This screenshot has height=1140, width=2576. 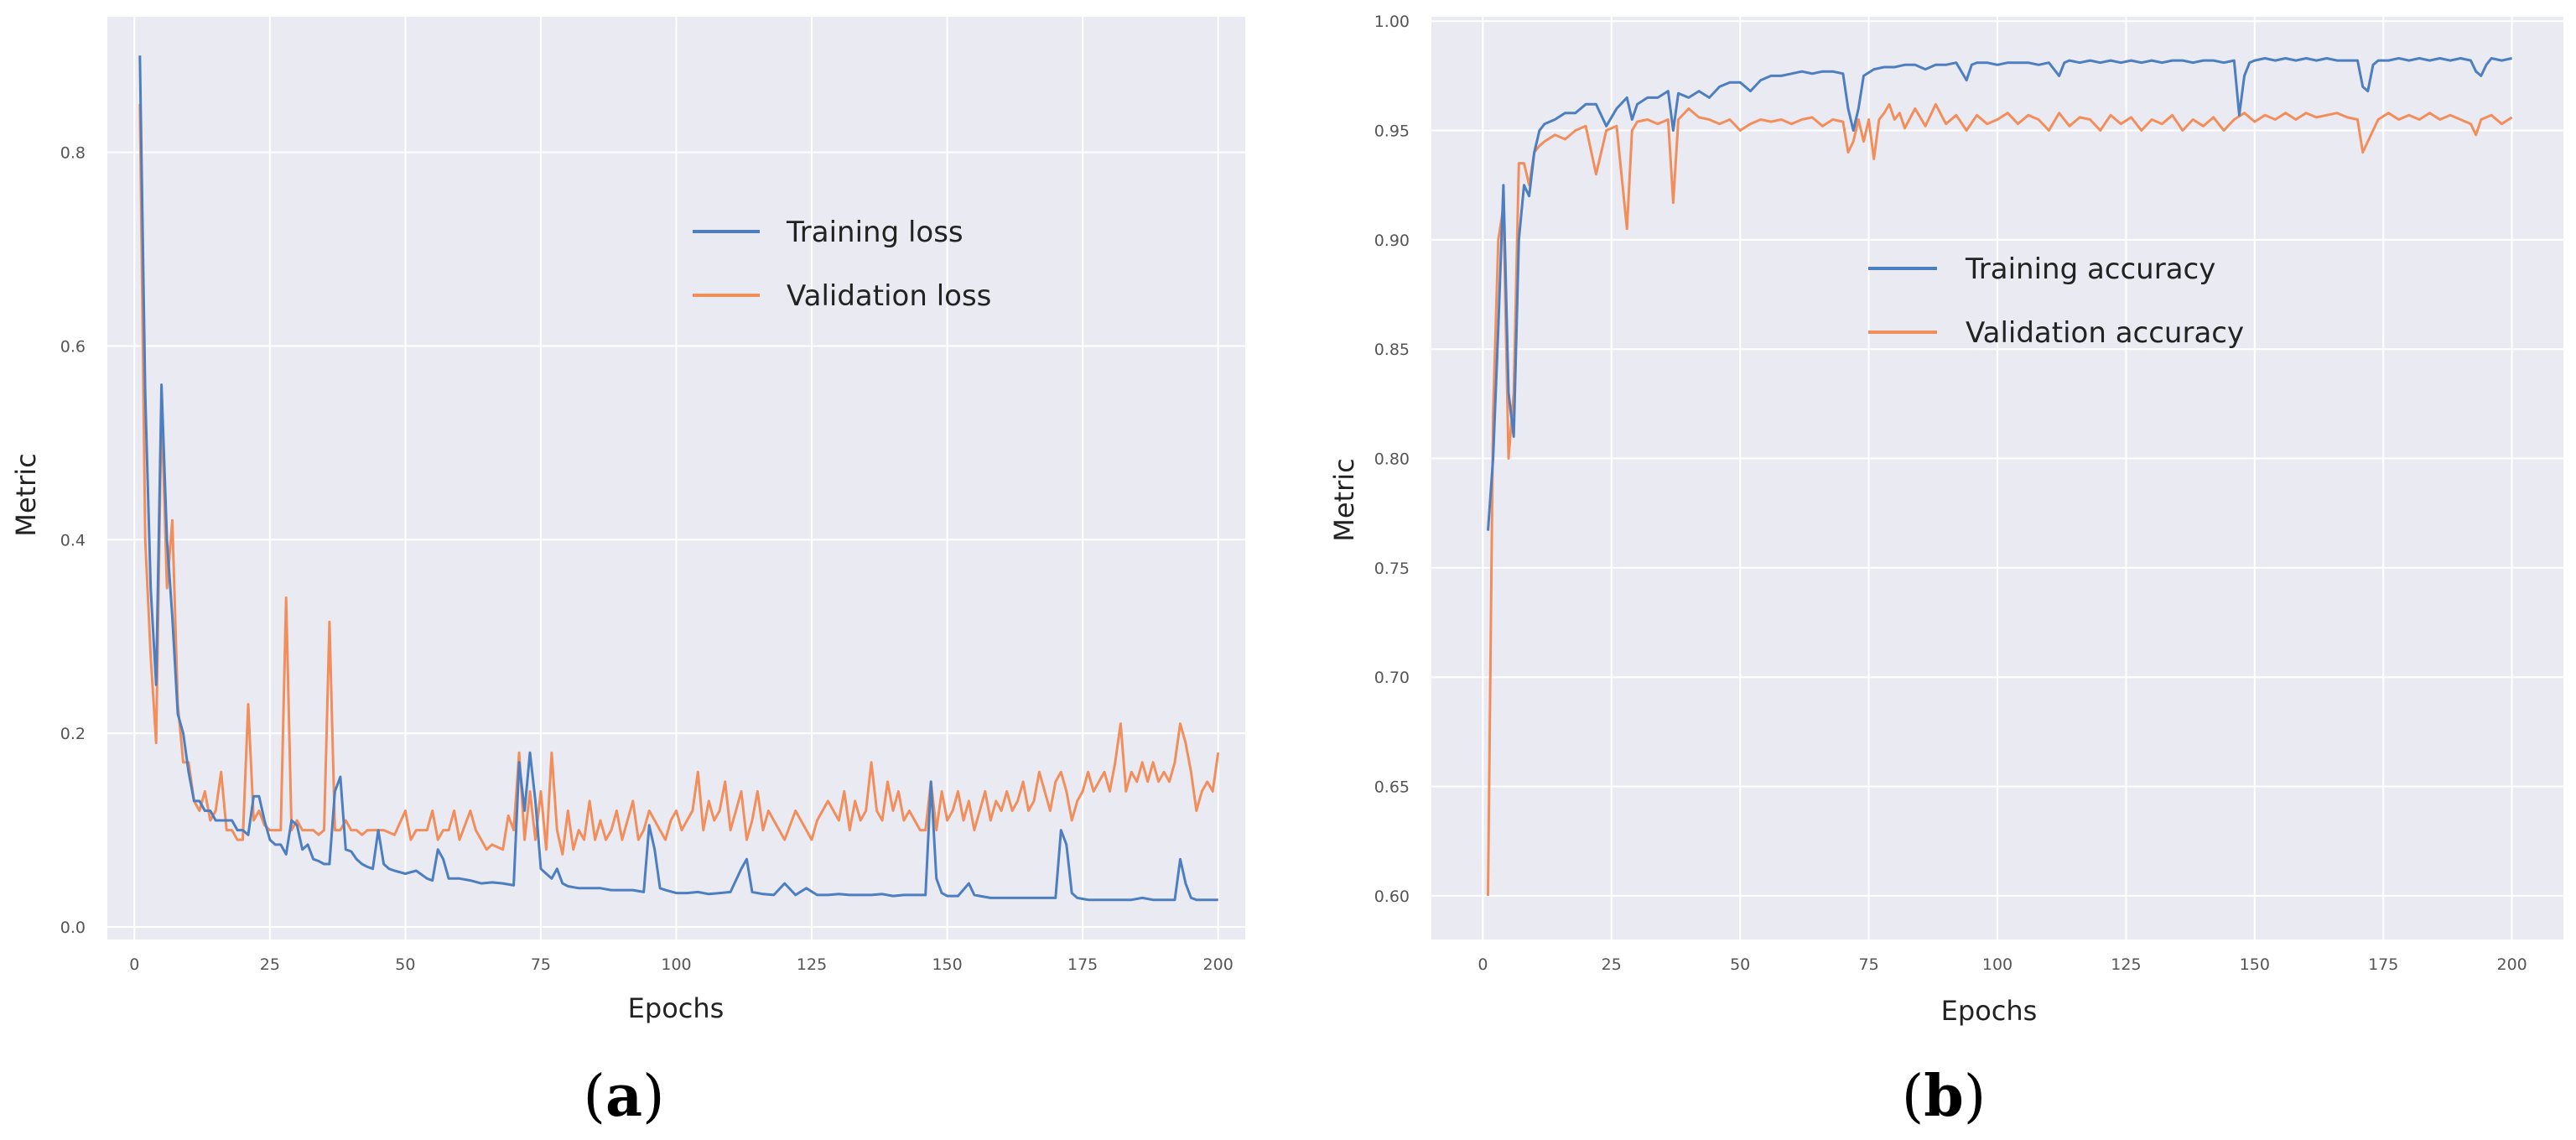 I want to click on loss-legend: Training loss Validation loss, so click(x=842, y=264).